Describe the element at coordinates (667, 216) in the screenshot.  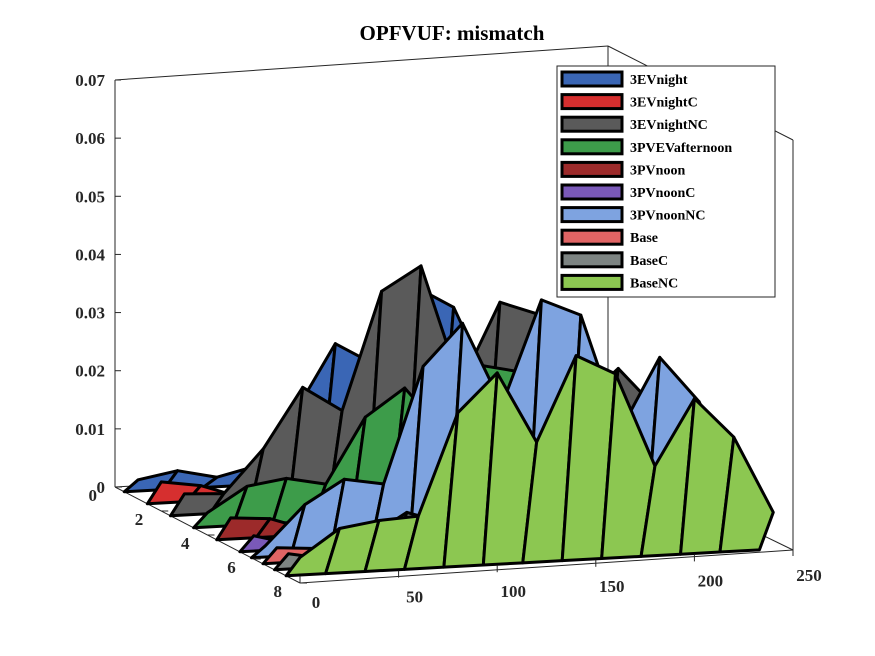
I see `legend-label: 3PVnoonNC` at that location.